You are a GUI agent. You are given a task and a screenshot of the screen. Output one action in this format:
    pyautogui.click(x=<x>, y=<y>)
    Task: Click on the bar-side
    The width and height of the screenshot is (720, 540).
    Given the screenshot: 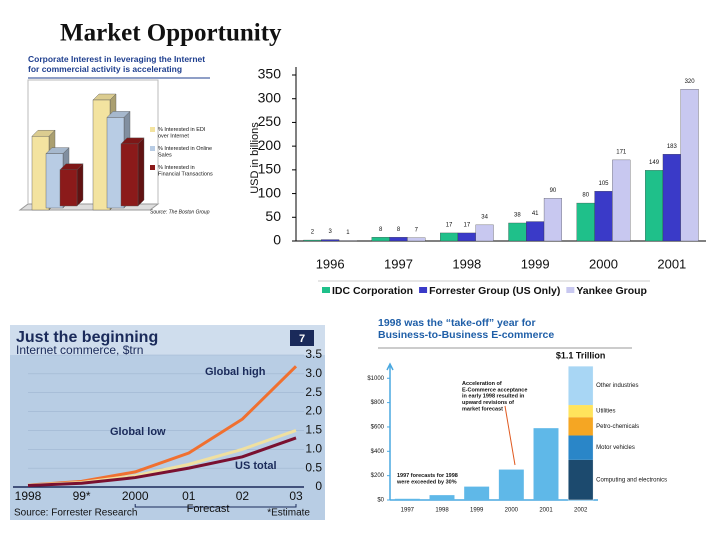 What is the action you would take?
    pyautogui.click(x=80, y=185)
    